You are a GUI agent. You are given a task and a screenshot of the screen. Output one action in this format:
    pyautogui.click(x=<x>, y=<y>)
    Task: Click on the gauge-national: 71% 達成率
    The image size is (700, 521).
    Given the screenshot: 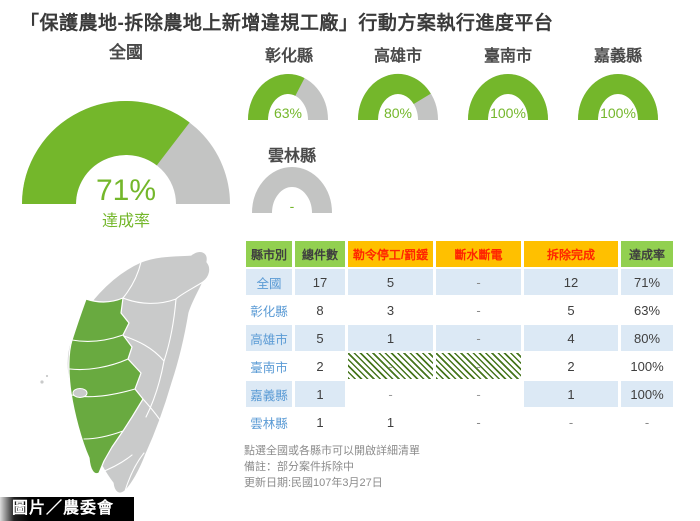 What is the action you would take?
    pyautogui.click(x=126, y=169)
    